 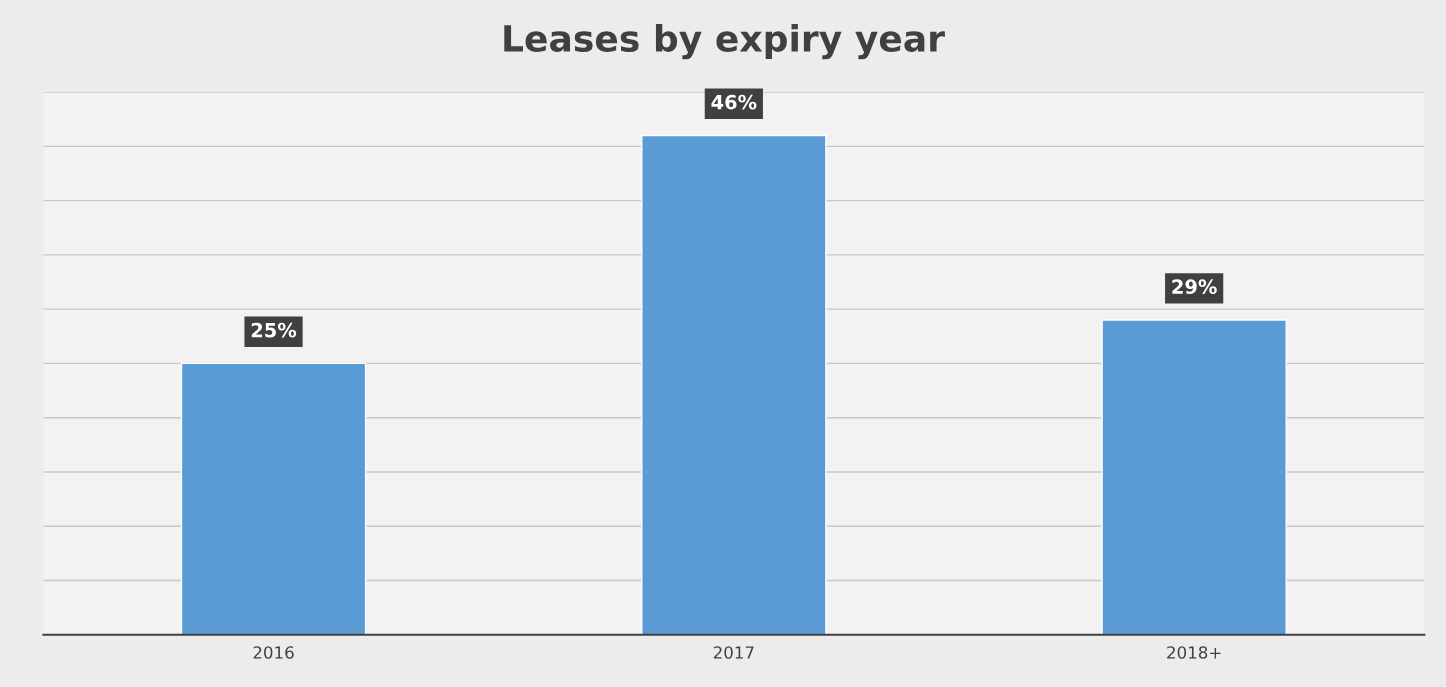 I want to click on x-tick-label: 2016, so click(x=273, y=652).